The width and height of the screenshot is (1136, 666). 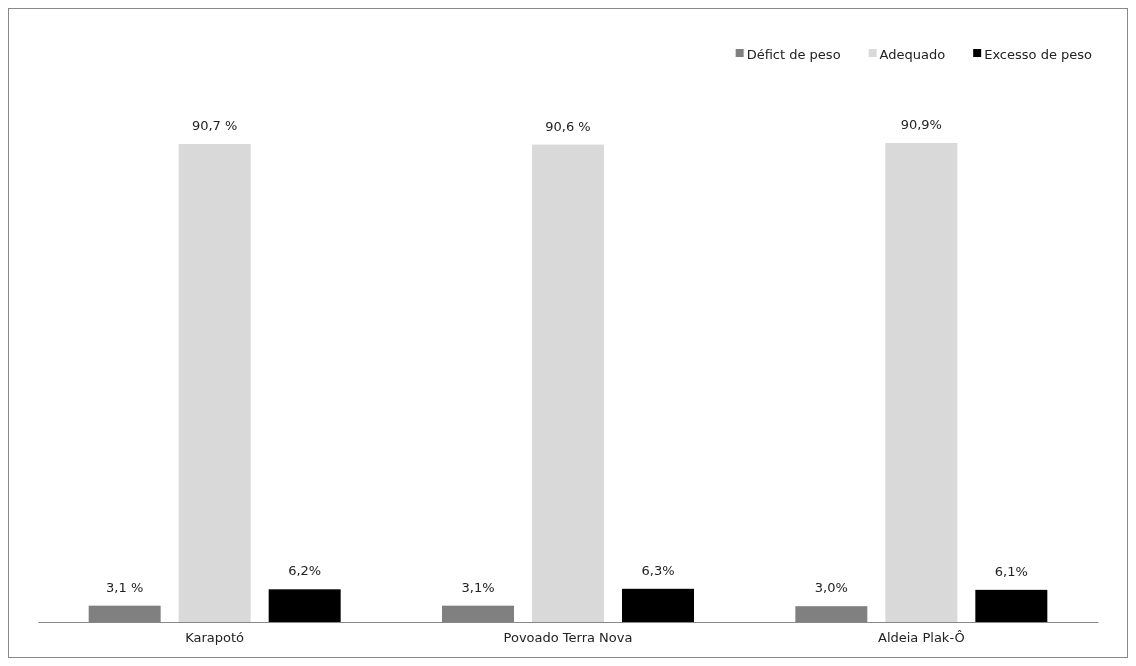 What do you see at coordinates (793, 54) in the screenshot?
I see `legend-label: Défict de peso` at bounding box center [793, 54].